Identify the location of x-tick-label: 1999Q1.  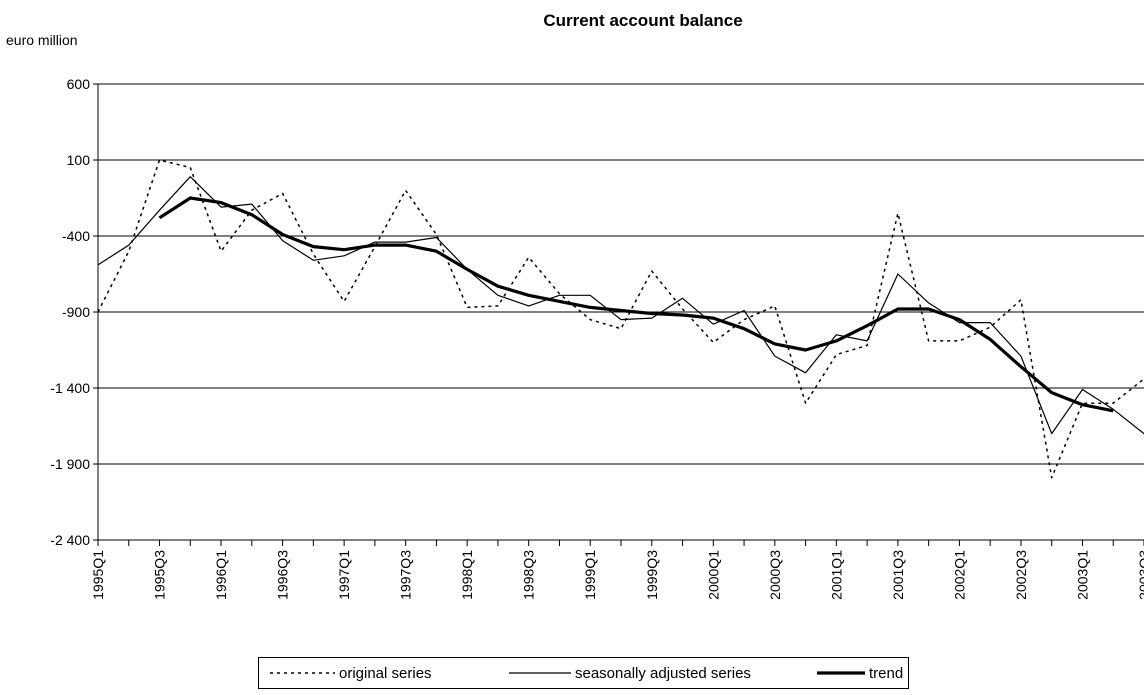
(590, 575).